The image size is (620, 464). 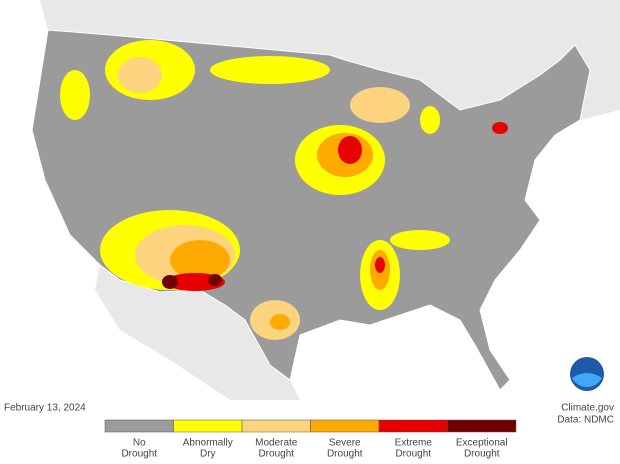 I want to click on legend-label: Dry, so click(x=208, y=454).